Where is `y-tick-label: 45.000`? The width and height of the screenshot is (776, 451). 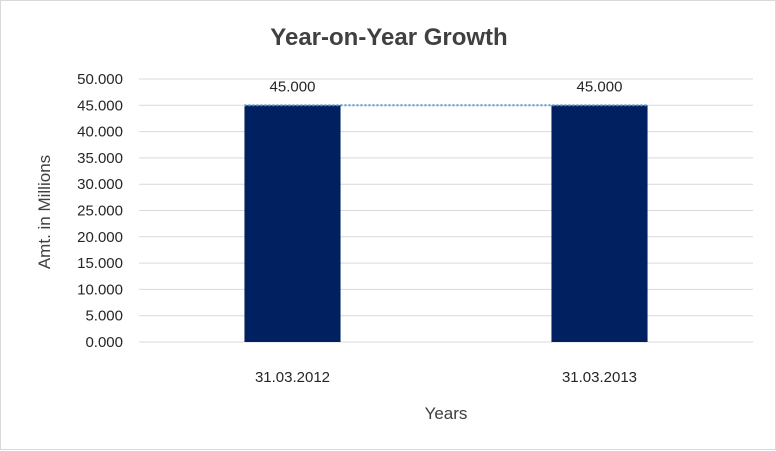 y-tick-label: 45.000 is located at coordinates (100, 105).